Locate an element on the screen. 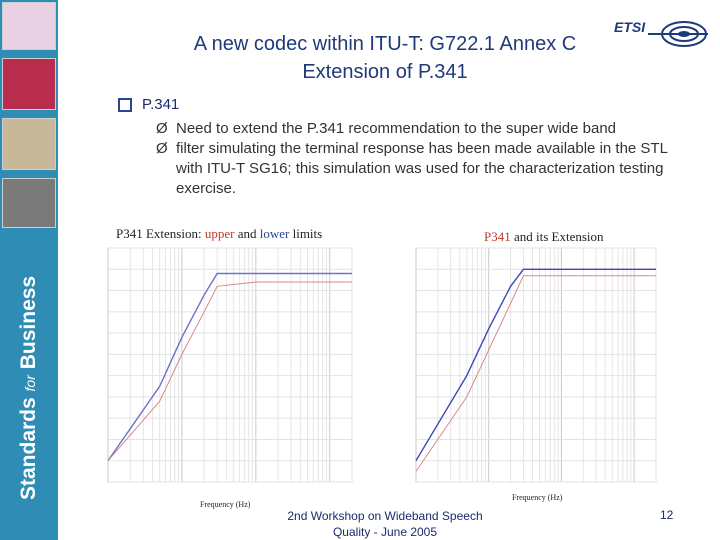 The height and width of the screenshot is (540, 720). checkbox-bullet-icon is located at coordinates (125, 105).